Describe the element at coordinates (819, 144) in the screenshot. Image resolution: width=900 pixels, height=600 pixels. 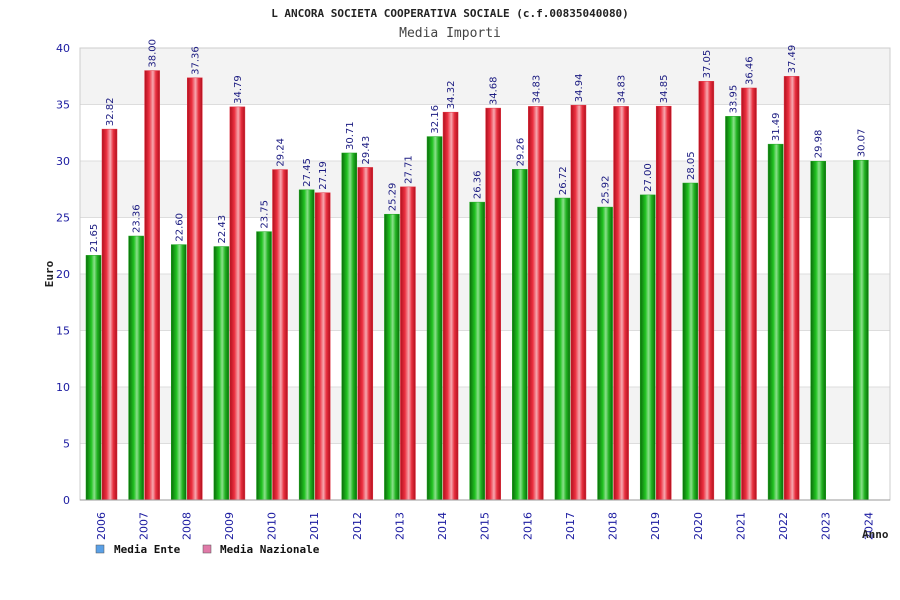
I see `value-label-media-ente: 29.98` at that location.